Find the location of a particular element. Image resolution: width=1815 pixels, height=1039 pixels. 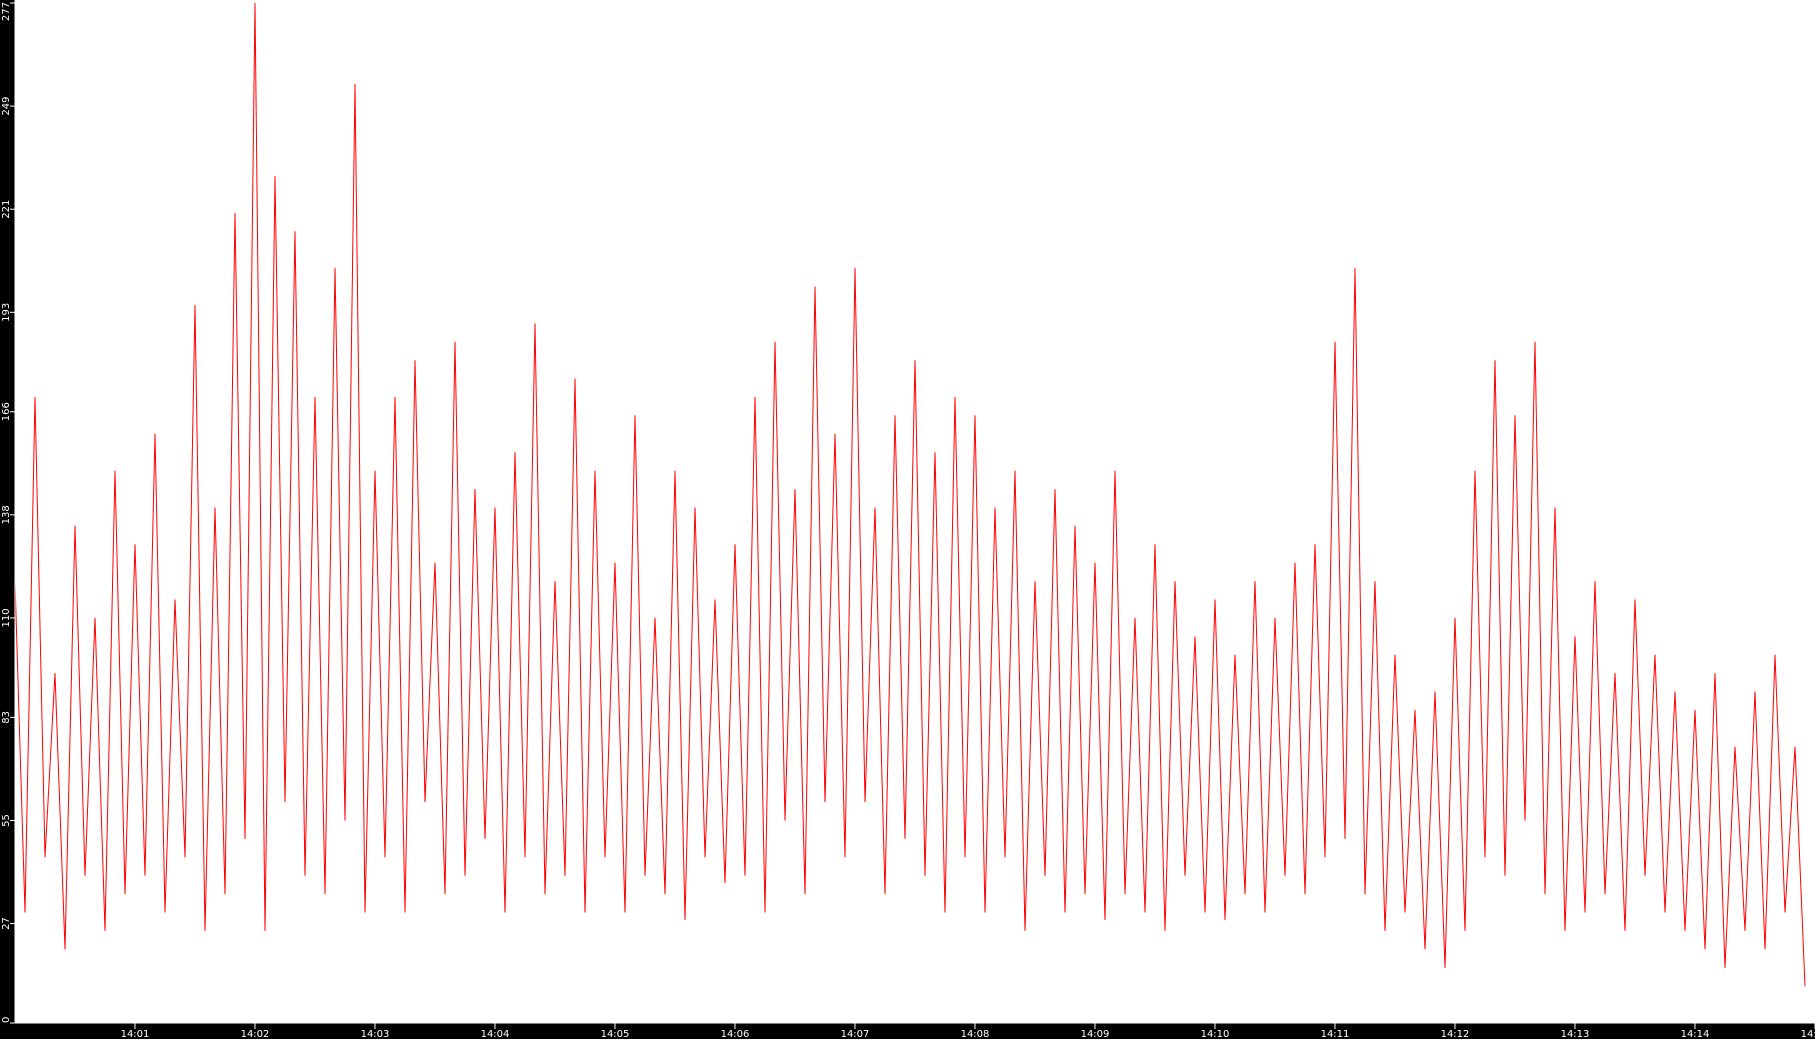

x-tick-label: 14:04 is located at coordinates (495, 1034).